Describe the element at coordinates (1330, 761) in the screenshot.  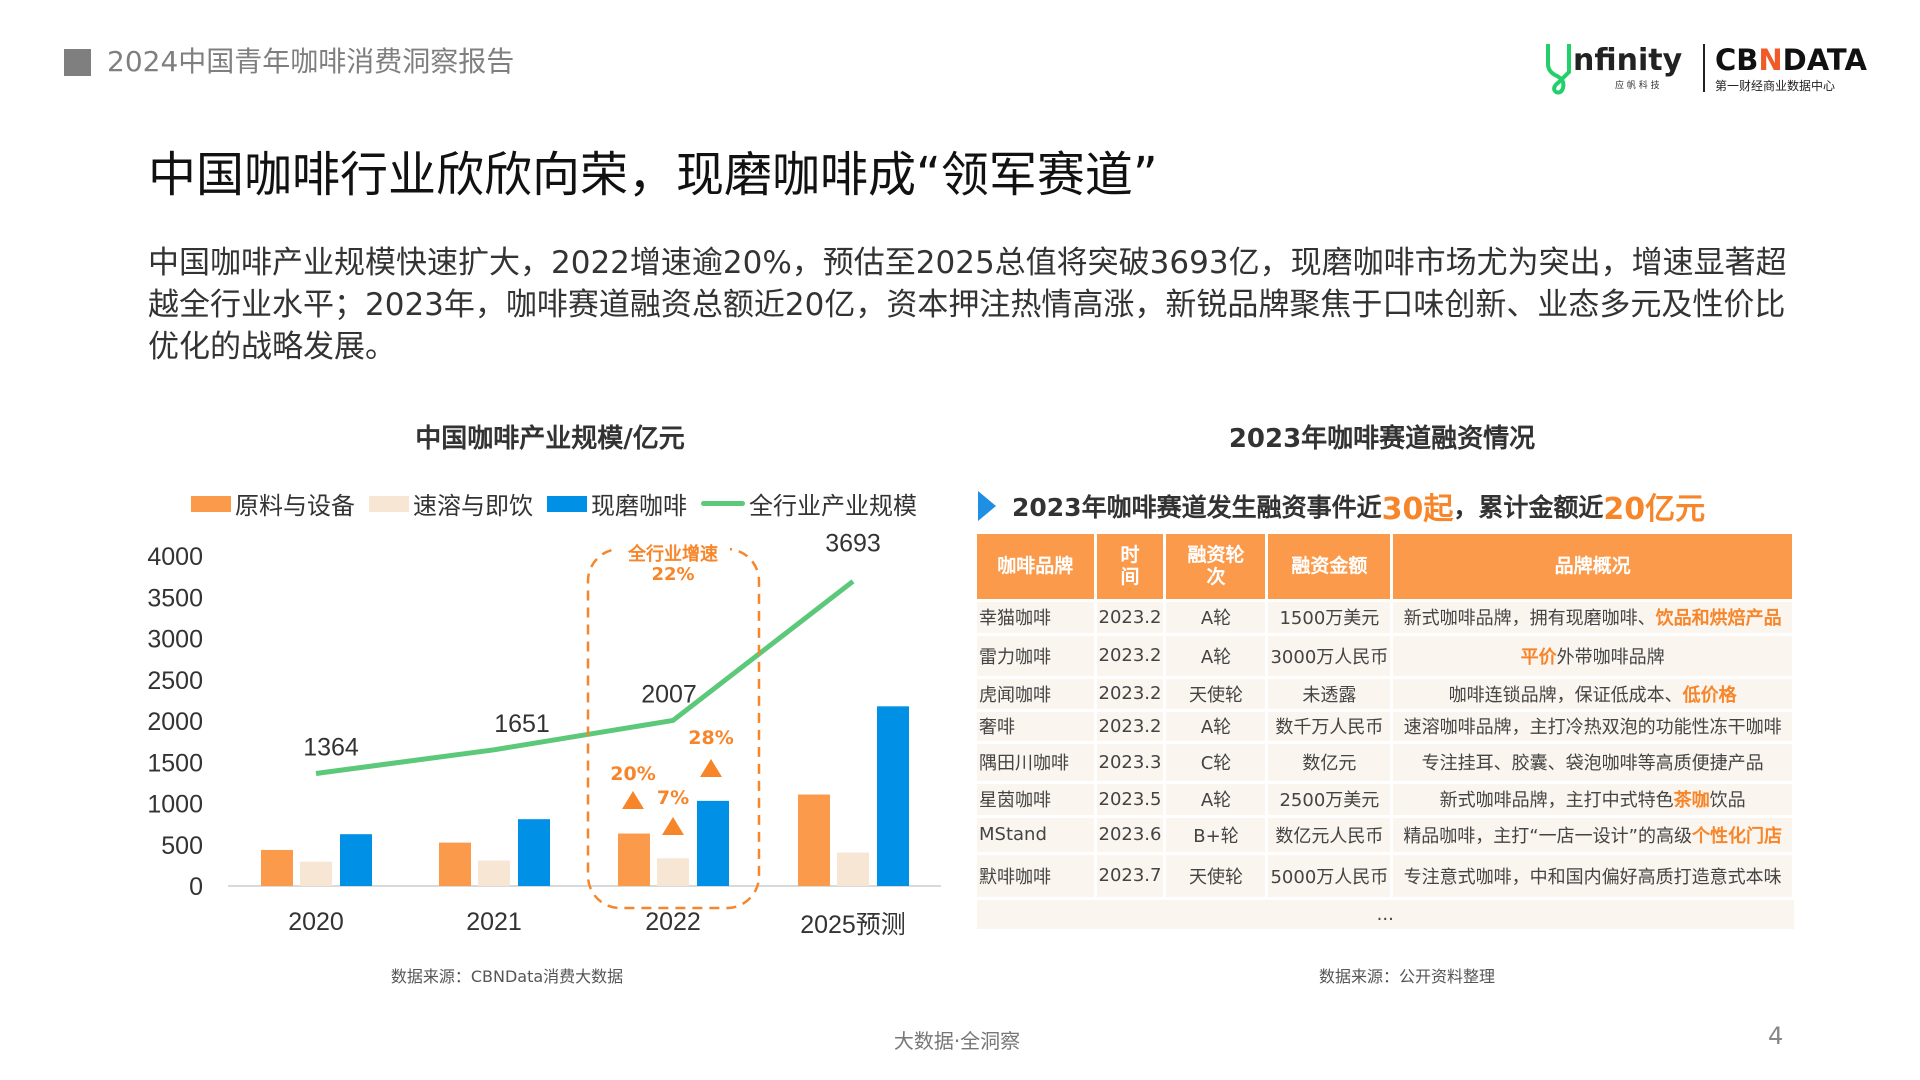
I see `cell-amount: 数亿元` at that location.